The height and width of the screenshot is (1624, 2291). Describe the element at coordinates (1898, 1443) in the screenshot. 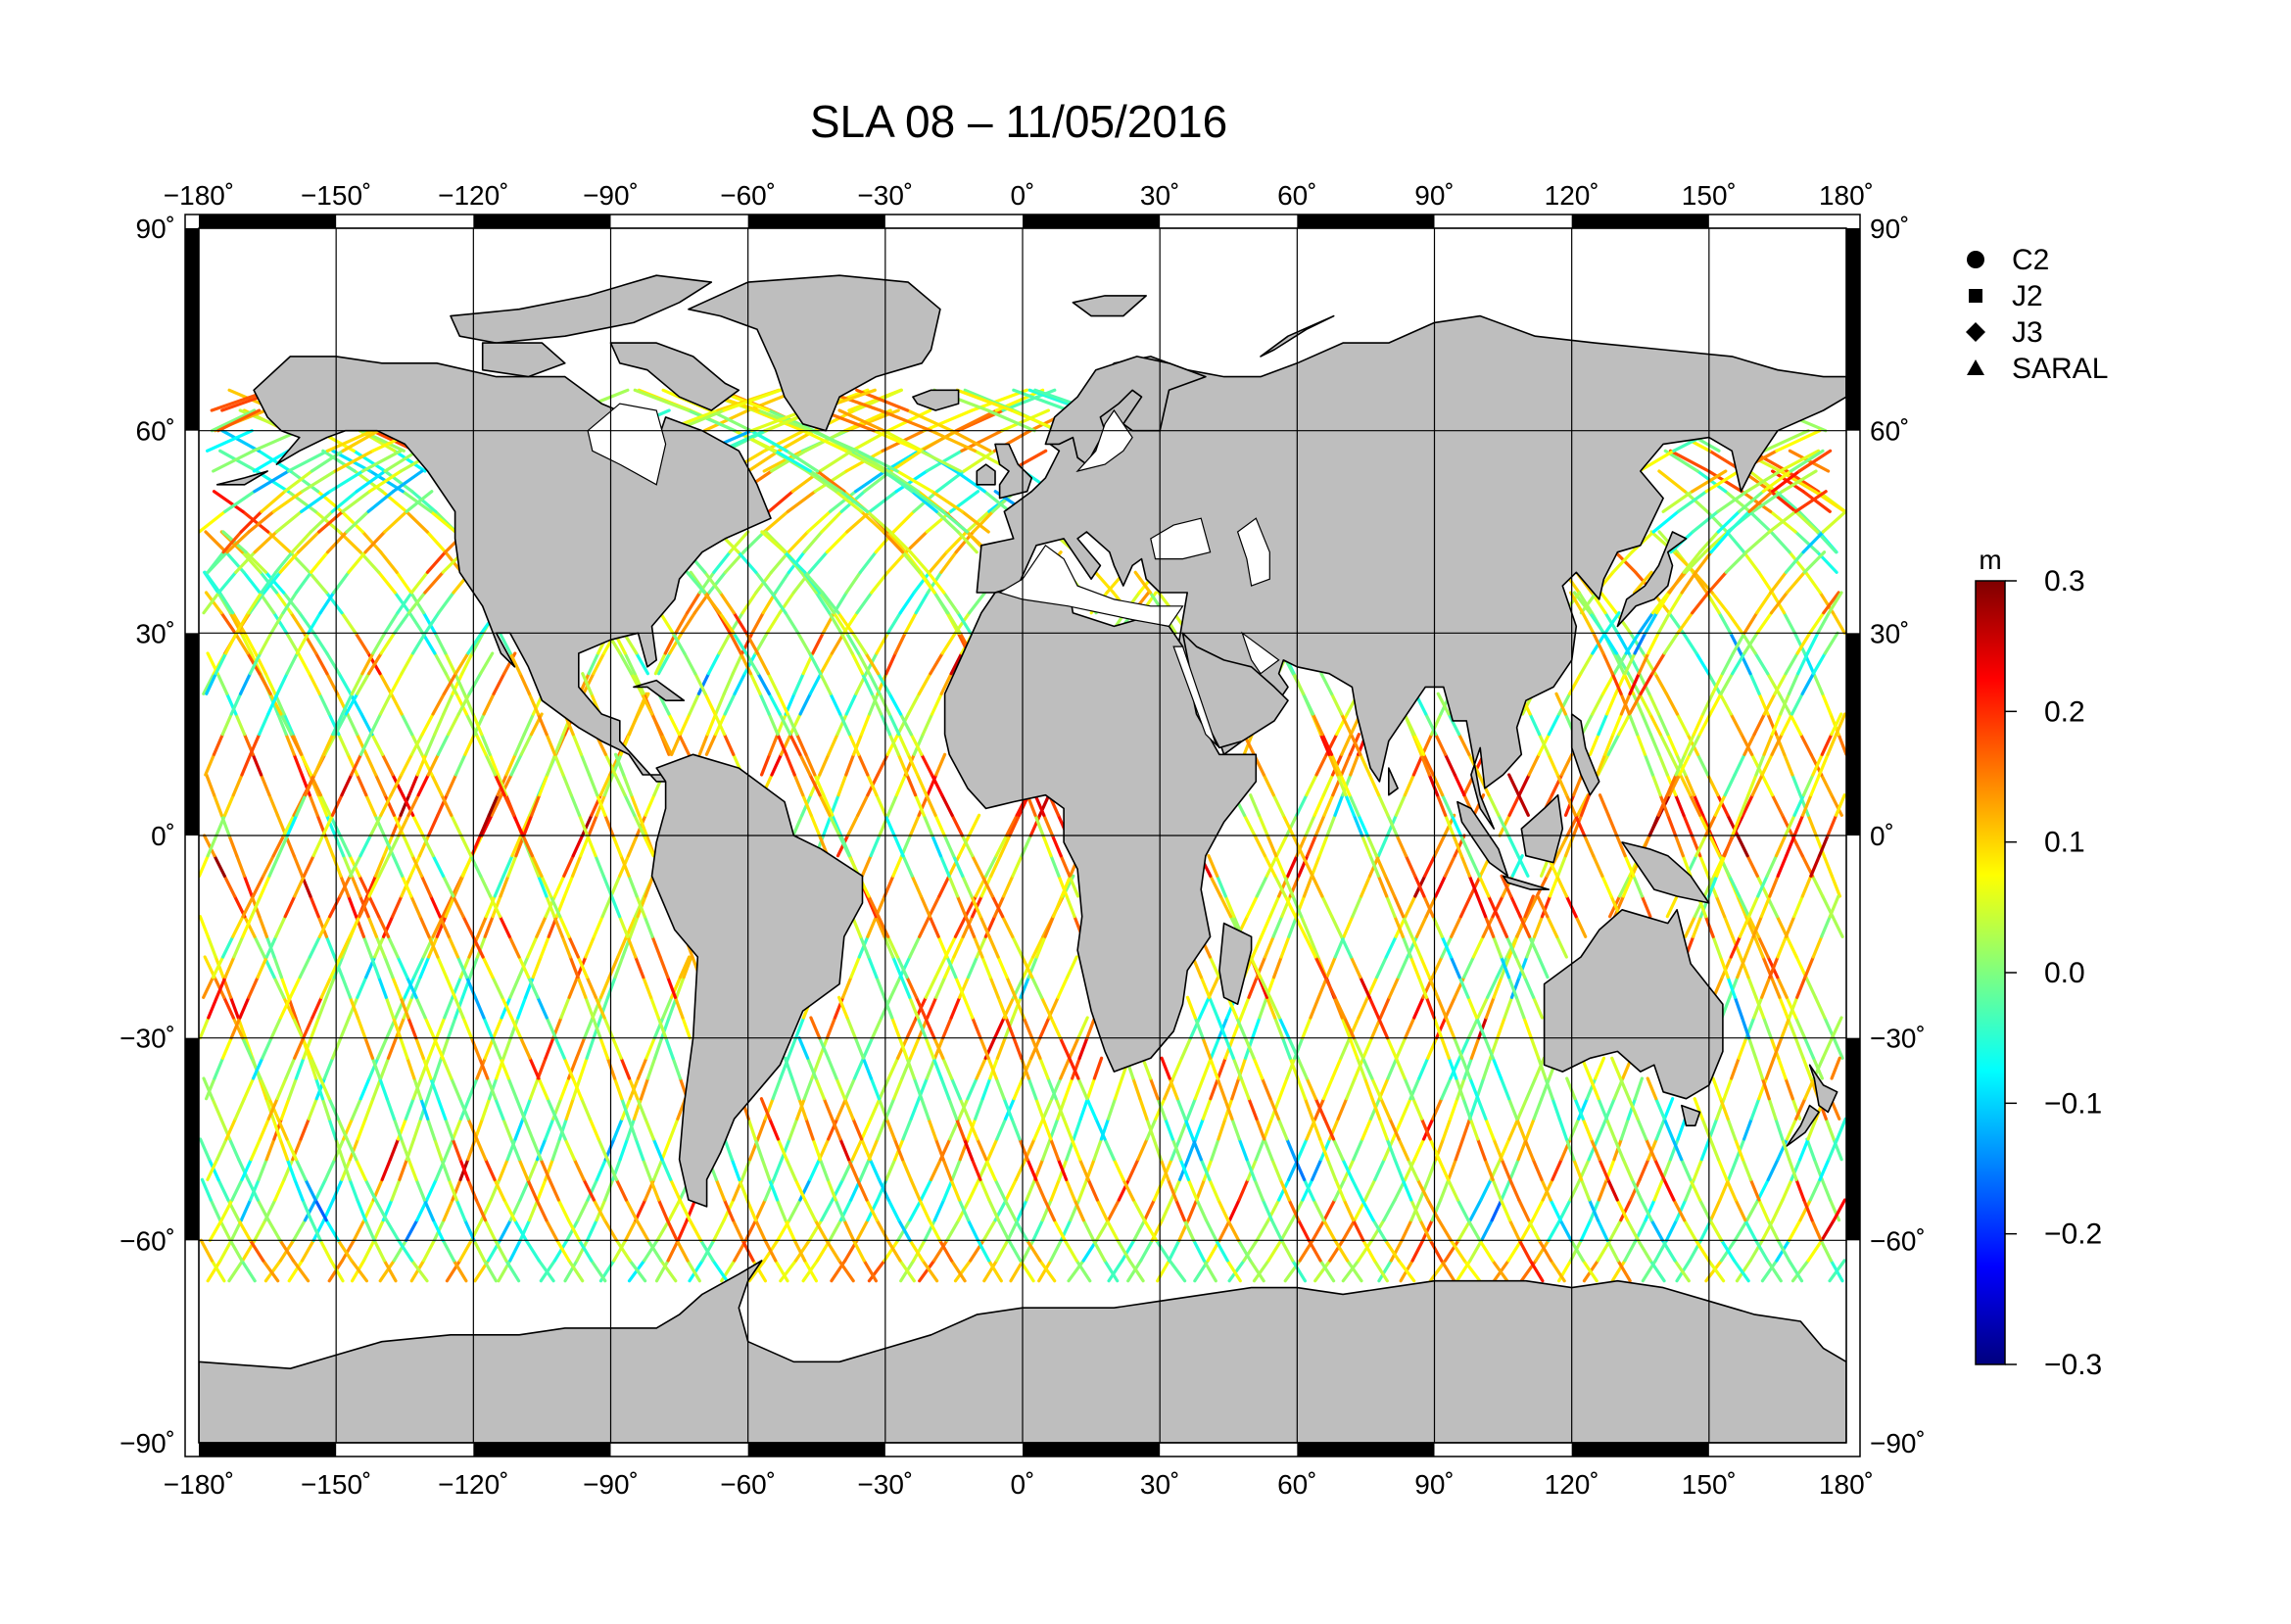

I see `lat-tick-label: −90˚` at that location.